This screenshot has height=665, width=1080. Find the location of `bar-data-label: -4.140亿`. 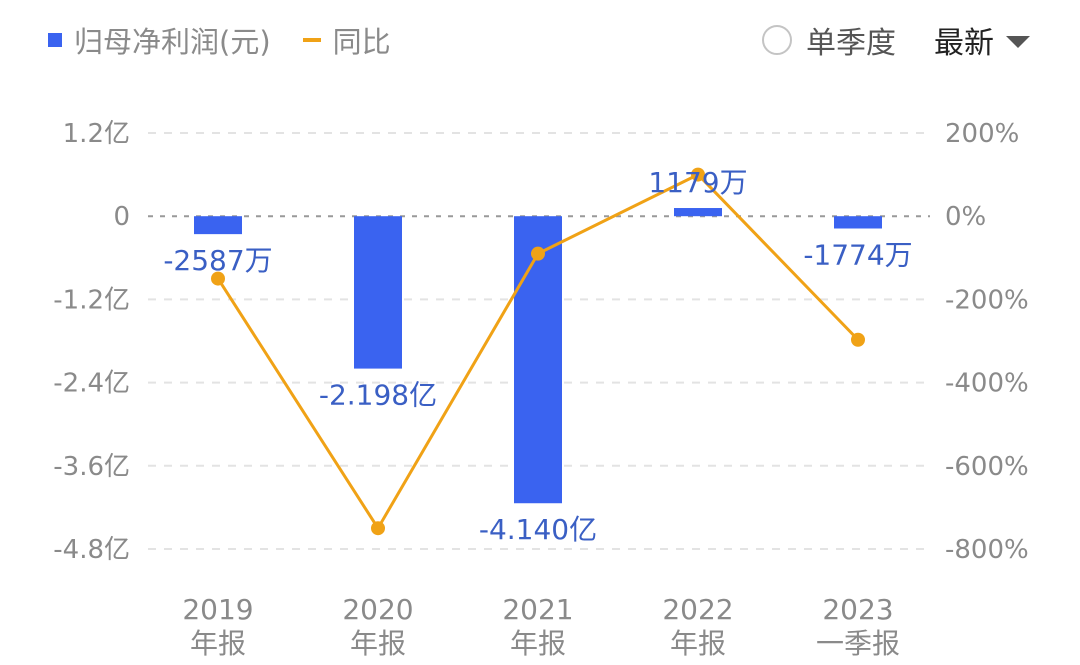

bar-data-label: -4.140亿 is located at coordinates (538, 529).